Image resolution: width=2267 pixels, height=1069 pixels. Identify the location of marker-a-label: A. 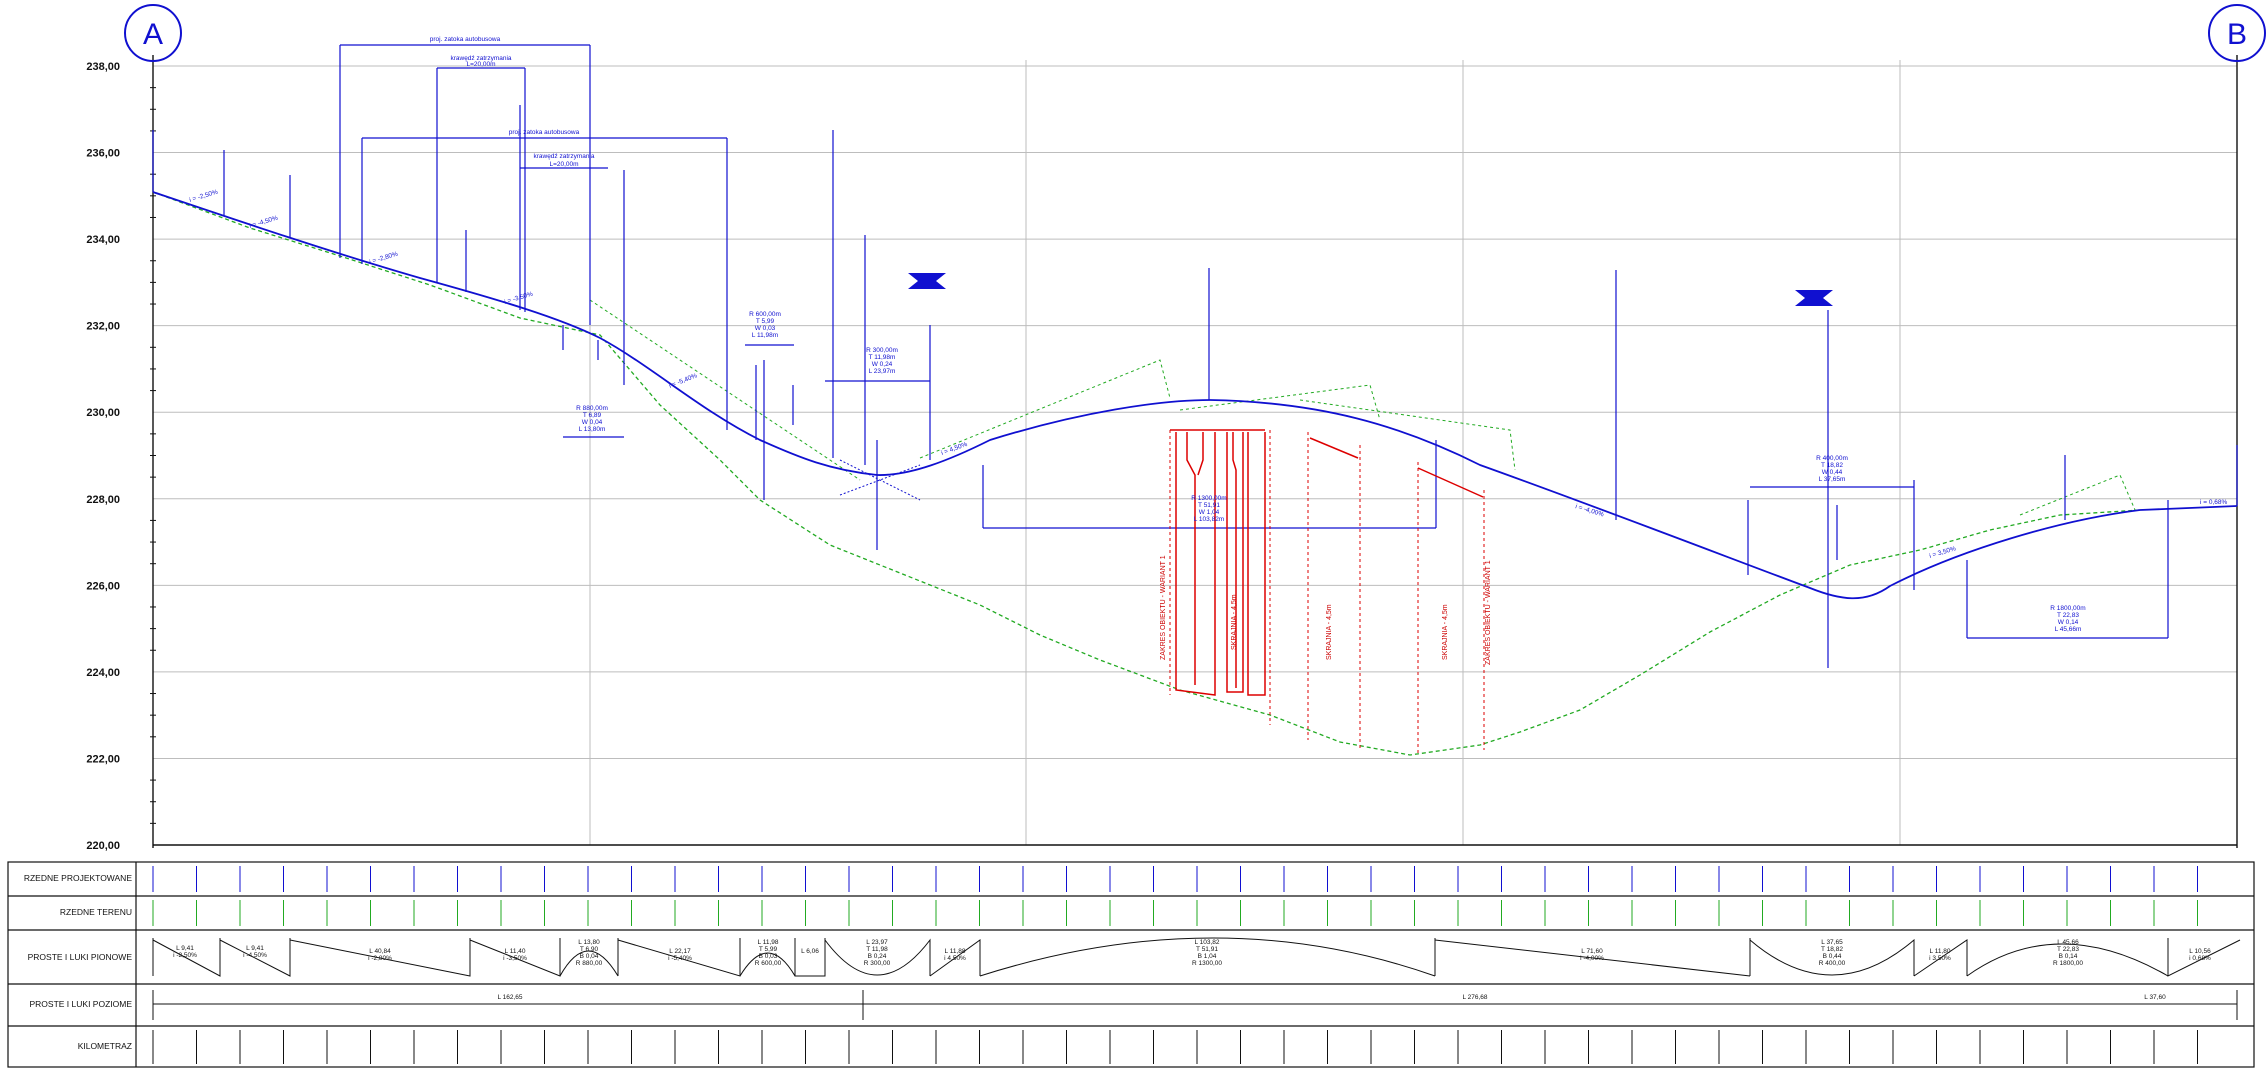
(153, 34).